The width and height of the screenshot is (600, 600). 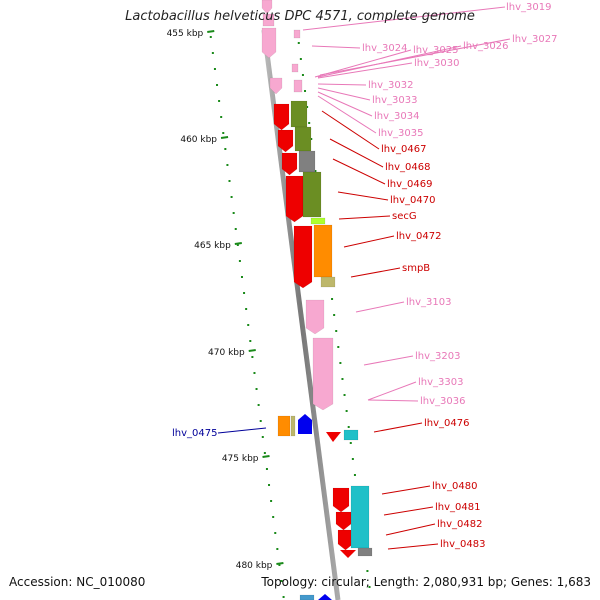 I want to click on gene-label-lhv-0483: lhv_0483, so click(x=462, y=544).